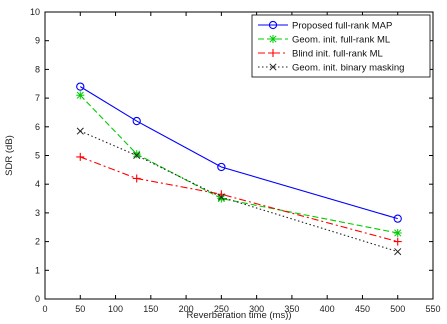  I want to click on x-tick-label: 450, so click(362, 309).